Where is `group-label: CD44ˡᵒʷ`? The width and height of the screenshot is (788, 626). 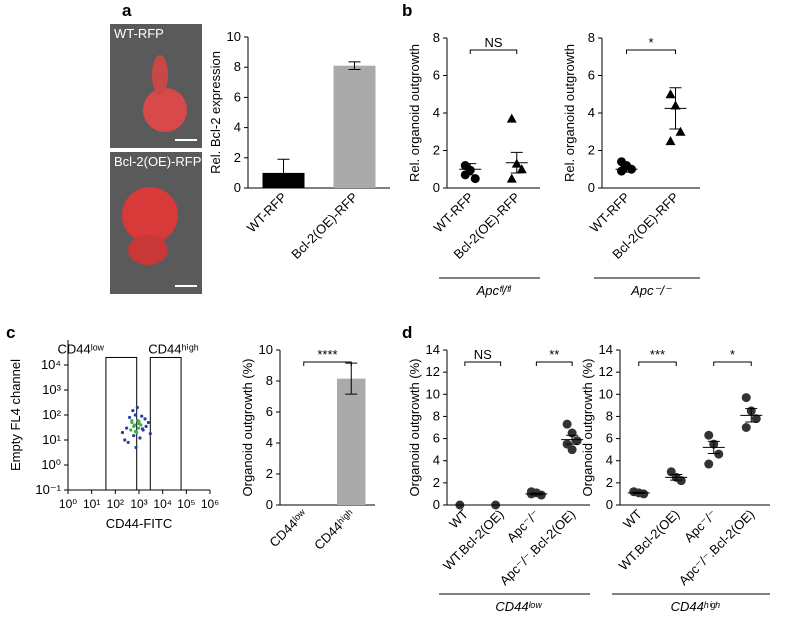 group-label: CD44ˡᵒʷ is located at coordinates (519, 606).